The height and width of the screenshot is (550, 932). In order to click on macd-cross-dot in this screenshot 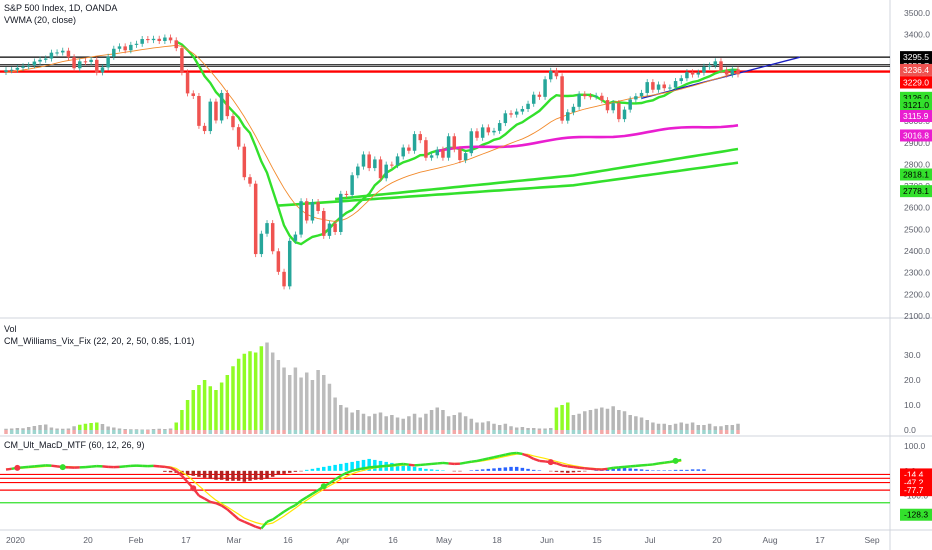, I will do `click(323, 486)`.